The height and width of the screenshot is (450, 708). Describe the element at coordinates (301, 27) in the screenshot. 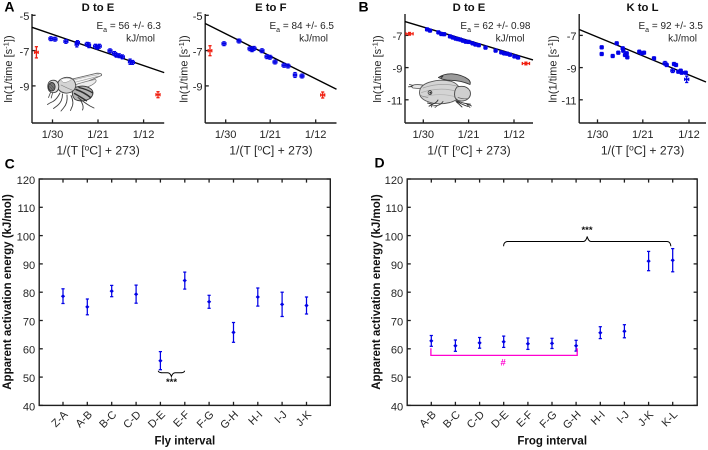

I see `svg-text: Ea = 84 +/- 6.5` at that location.